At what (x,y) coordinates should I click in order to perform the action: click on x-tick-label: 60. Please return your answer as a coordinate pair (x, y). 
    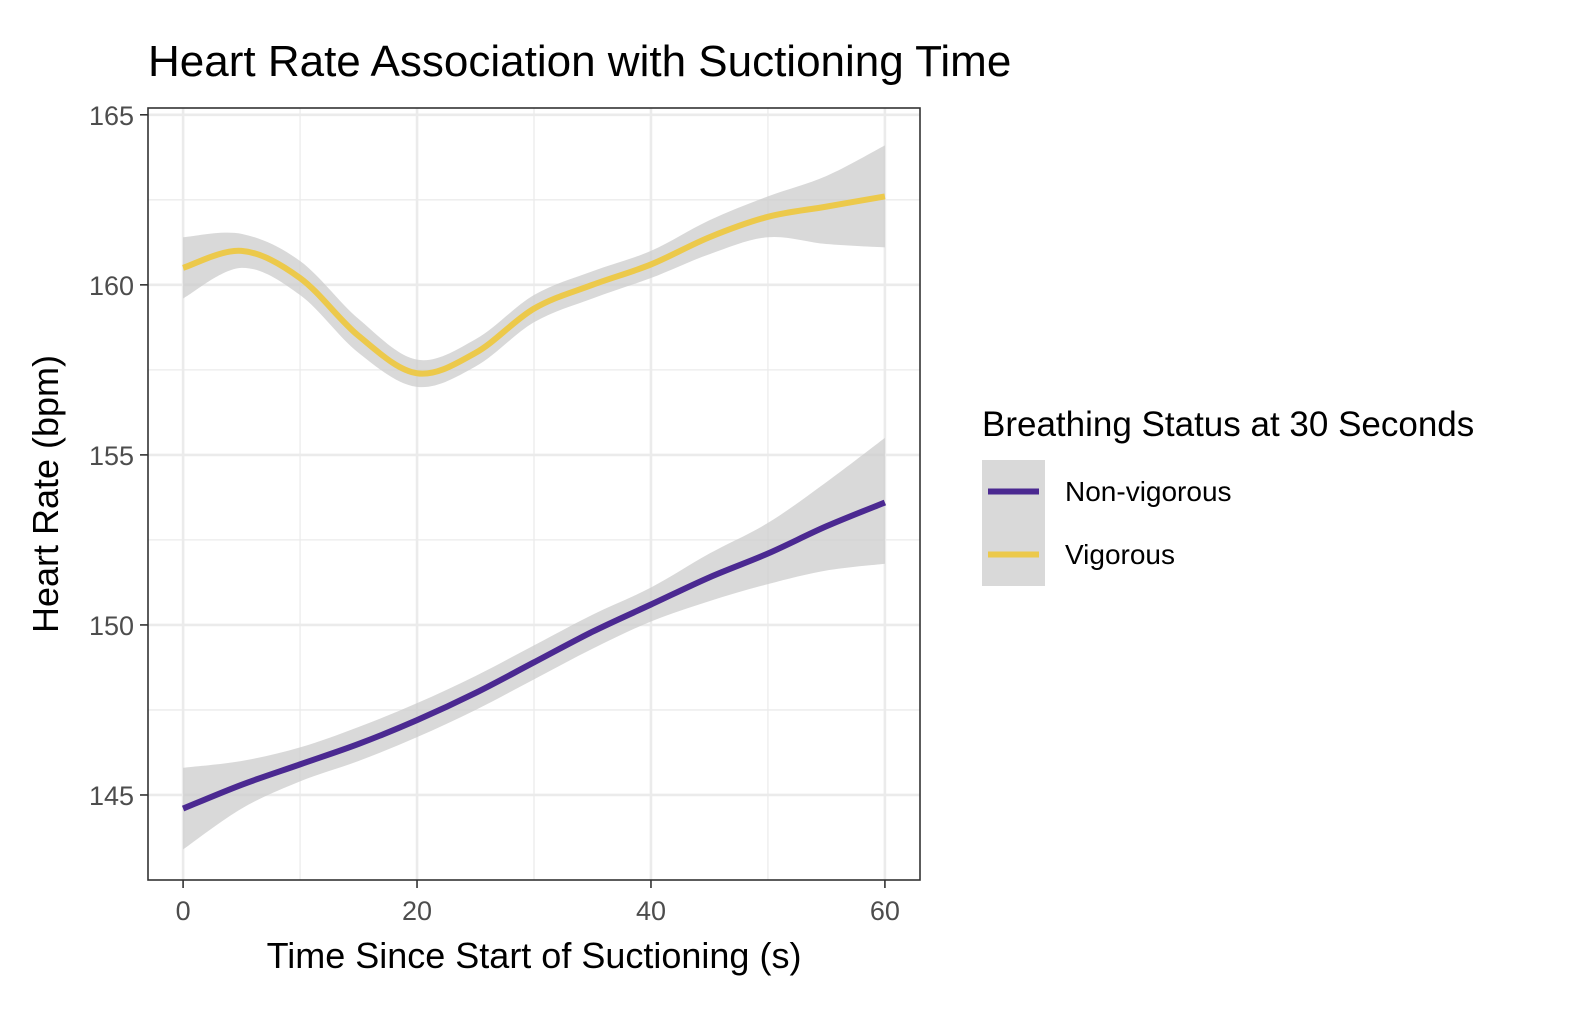
    Looking at the image, I should click on (885, 911).